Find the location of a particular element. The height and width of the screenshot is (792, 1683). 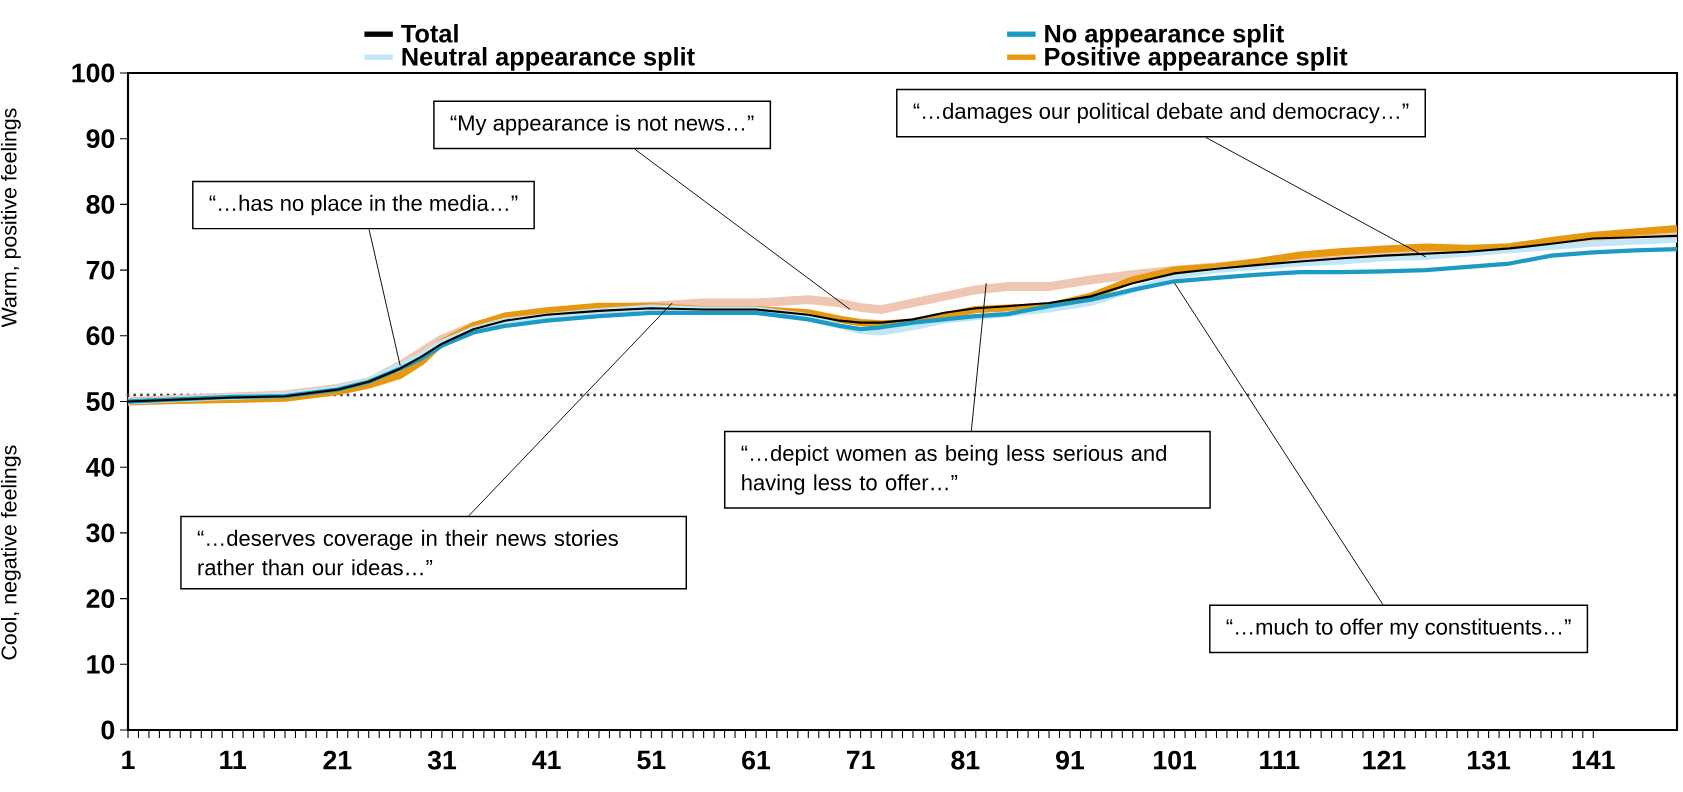

y-tick-label: 70 is located at coordinates (100, 270).